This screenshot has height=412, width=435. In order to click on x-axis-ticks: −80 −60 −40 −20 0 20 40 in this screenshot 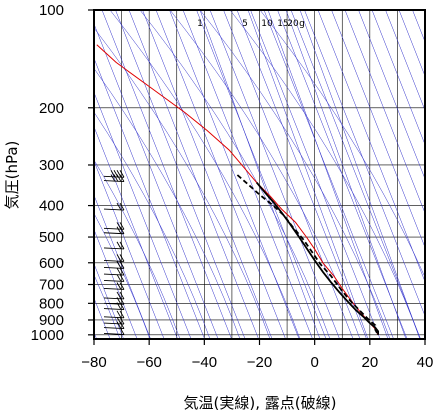, I will do `click(257, 355)`.